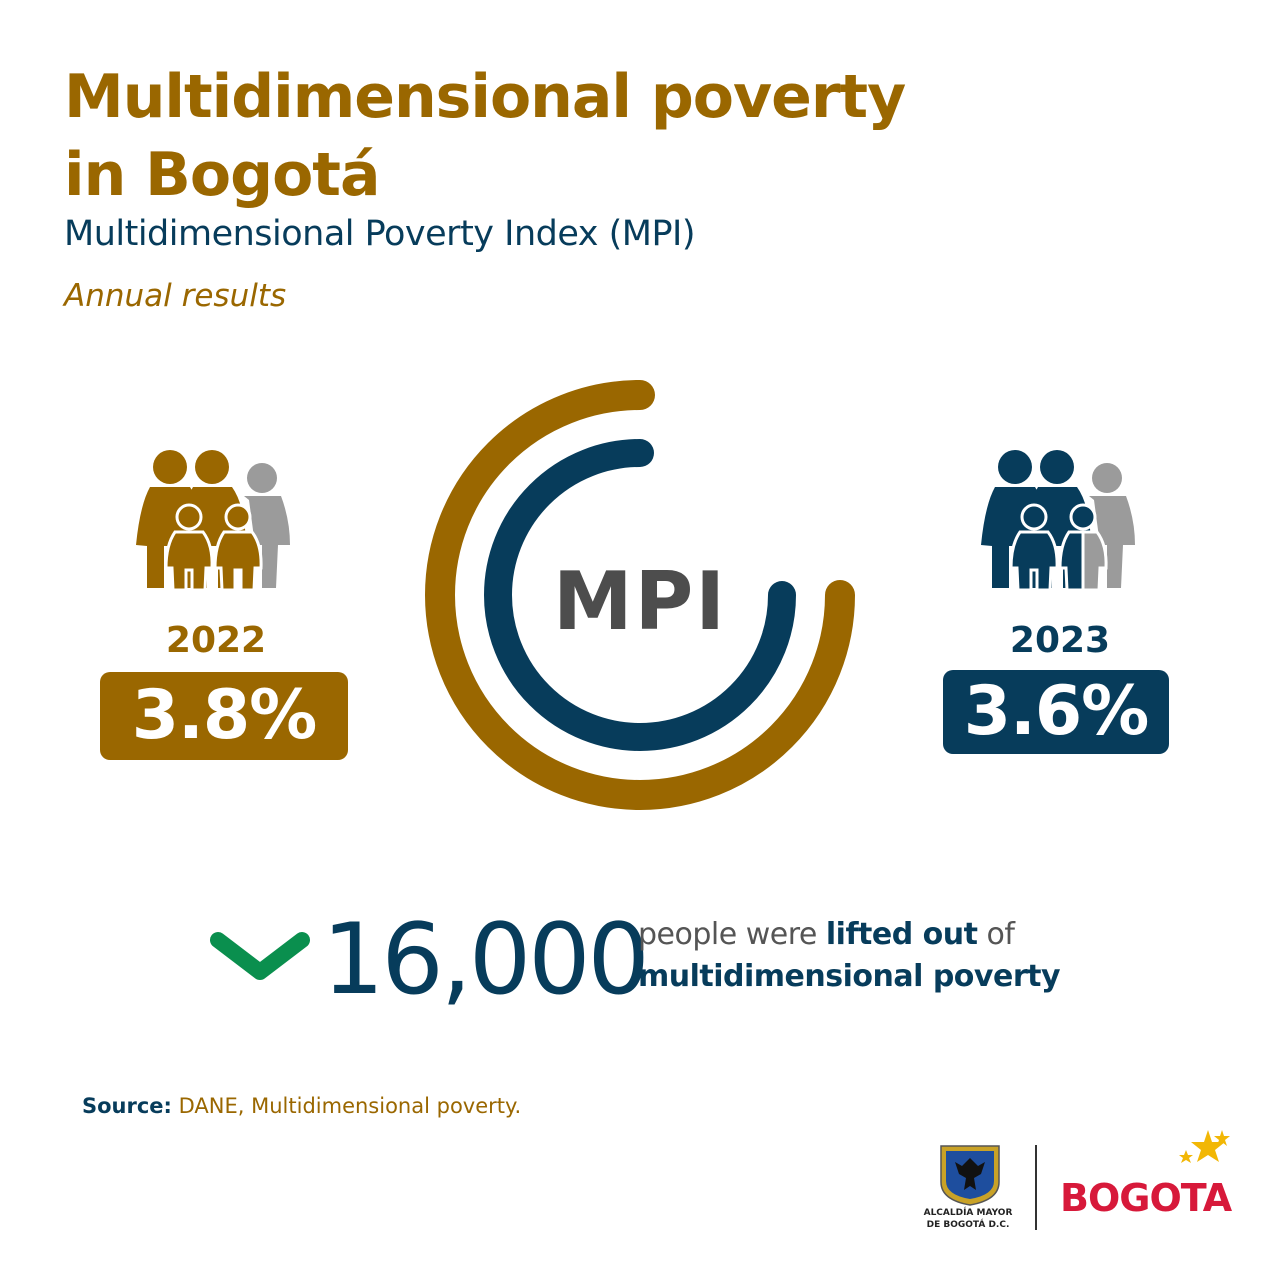  What do you see at coordinates (380, 234) in the screenshot?
I see `chart-subtitle: Multidimensional Poverty Index (MPI)` at bounding box center [380, 234].